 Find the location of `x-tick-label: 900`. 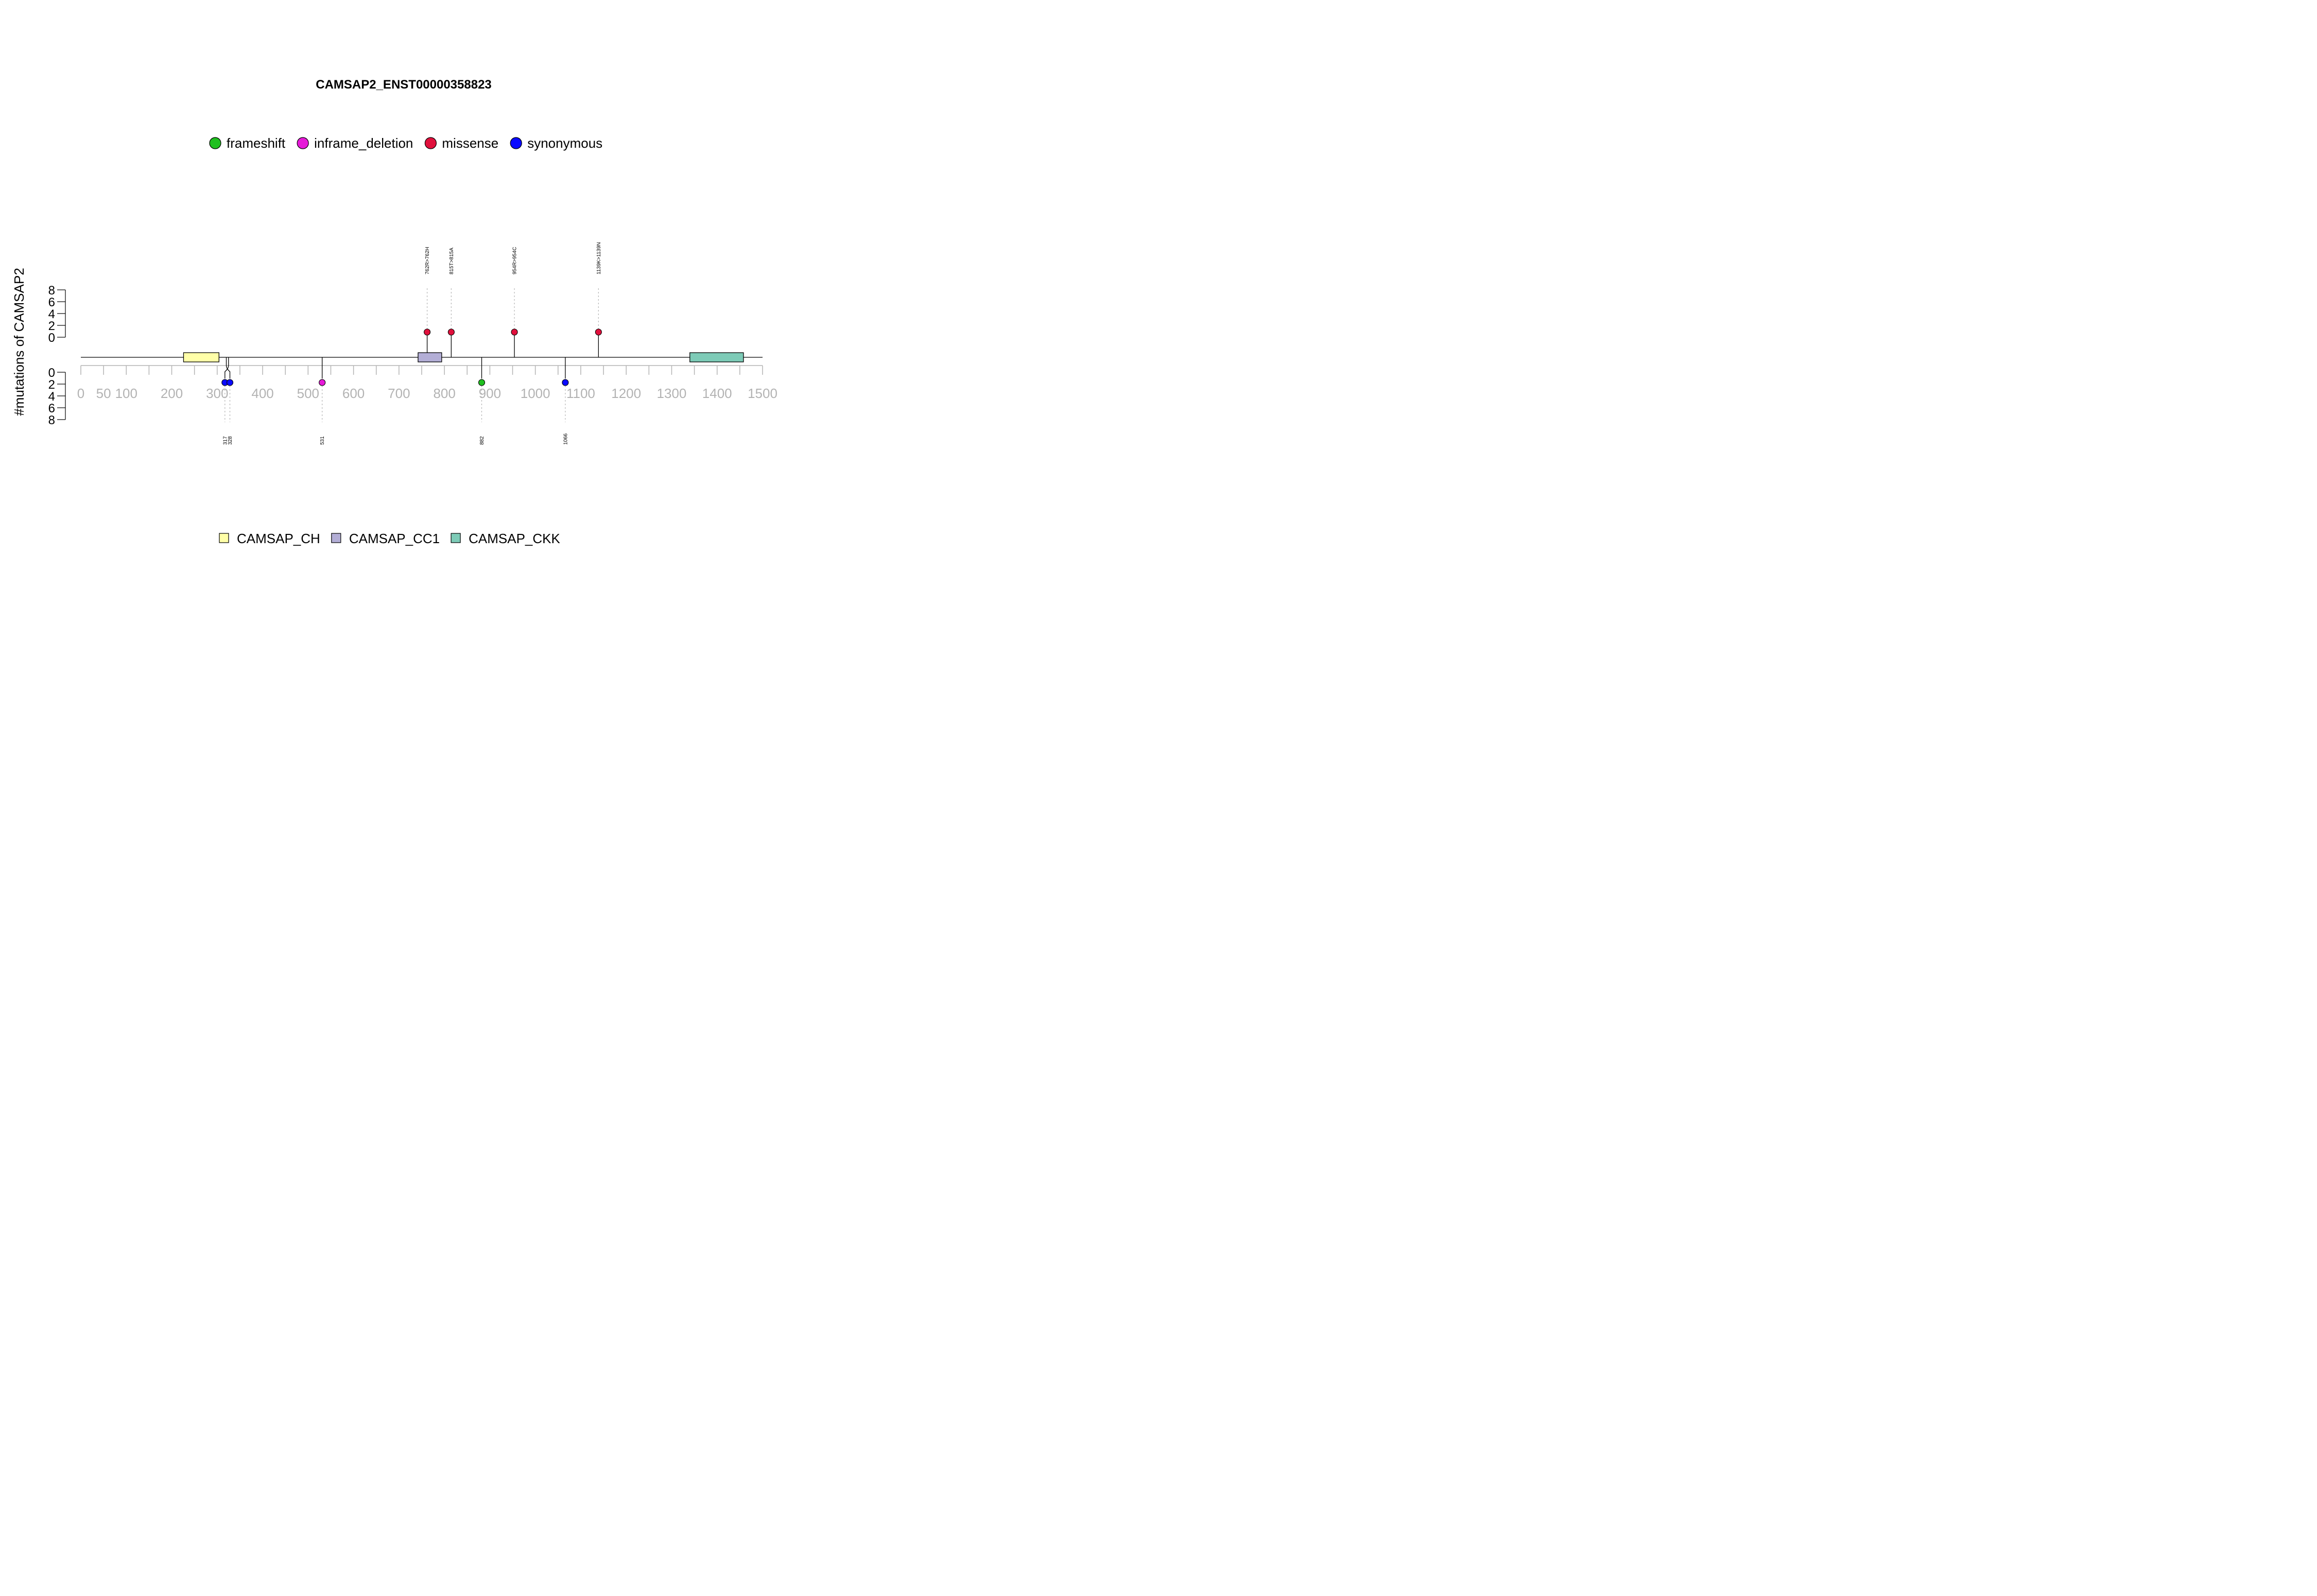

x-tick-label: 900 is located at coordinates (490, 393).